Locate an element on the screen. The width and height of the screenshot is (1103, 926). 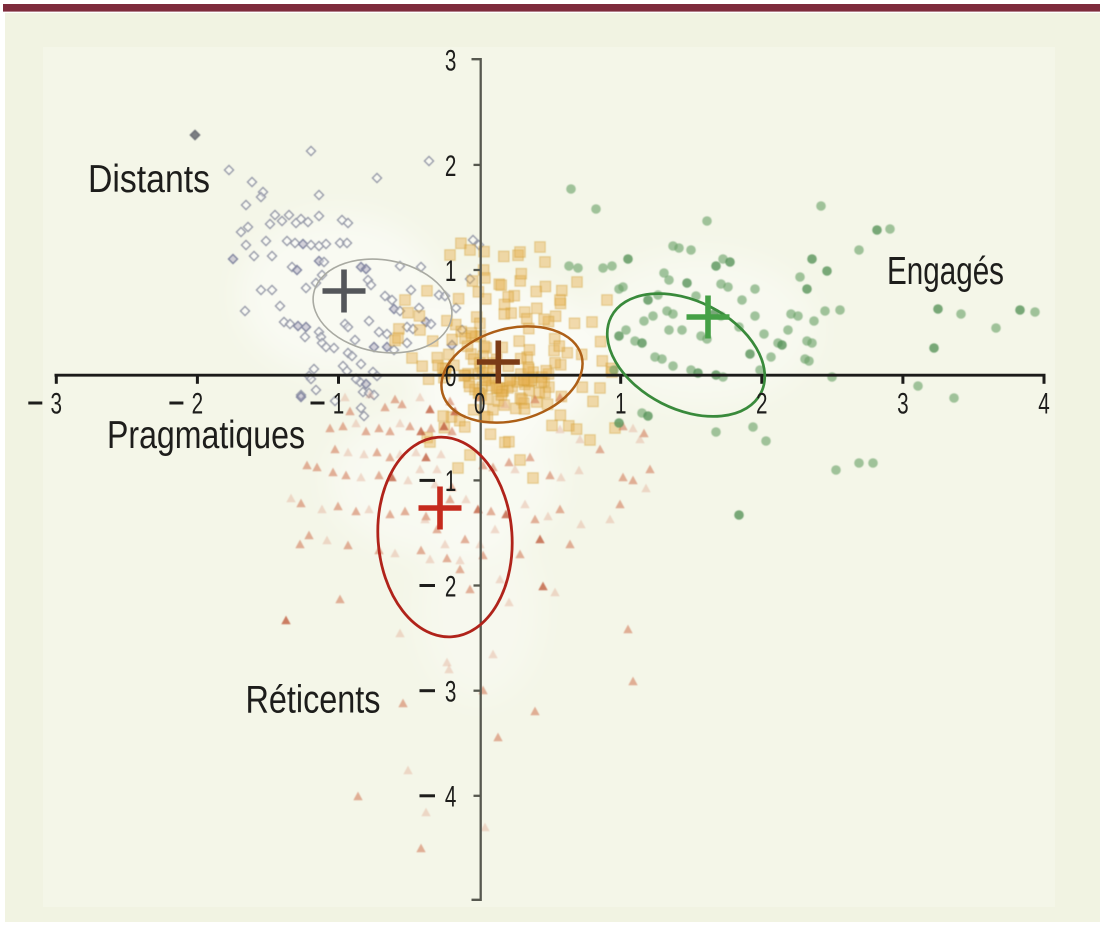
svg-text: Pragmatiques is located at coordinates (206, 435).